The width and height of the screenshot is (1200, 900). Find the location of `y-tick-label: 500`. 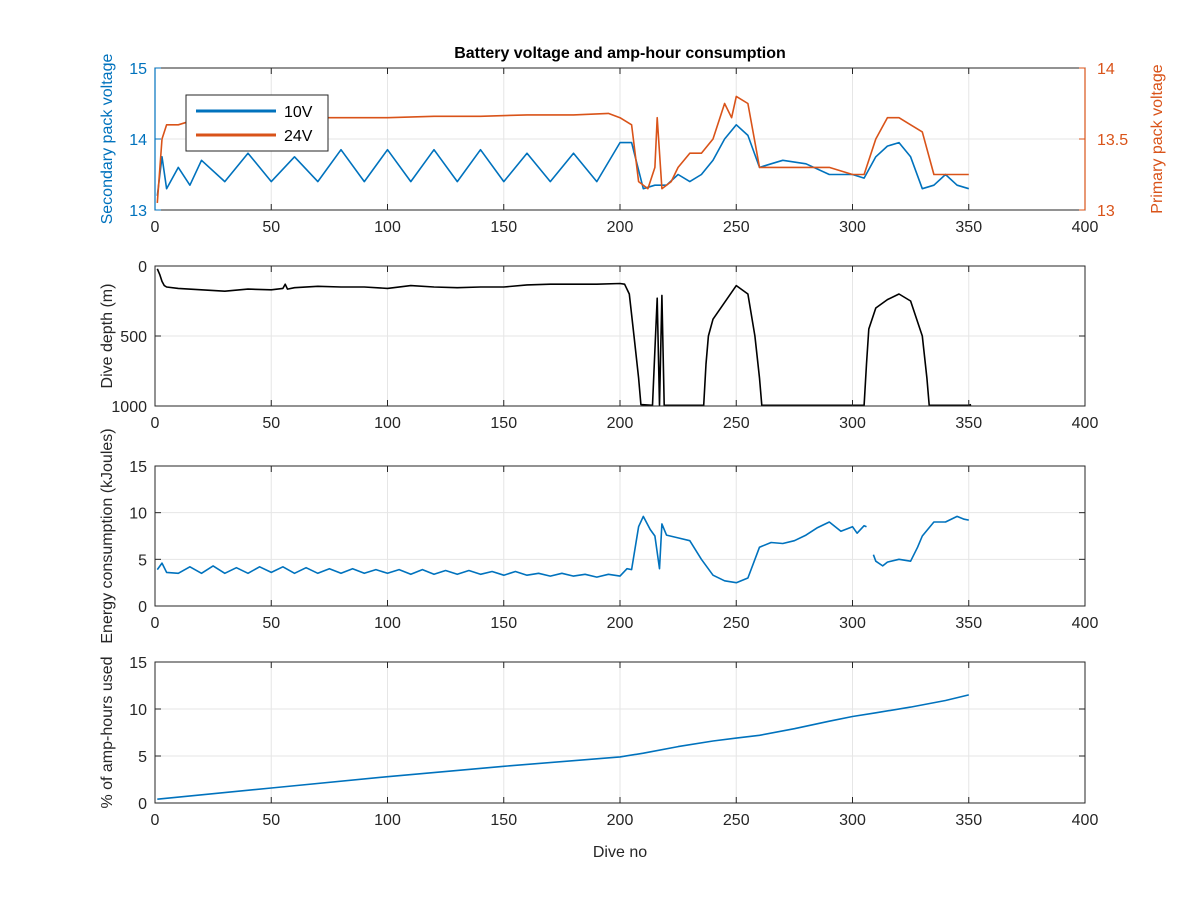

y-tick-label: 500 is located at coordinates (133, 337).